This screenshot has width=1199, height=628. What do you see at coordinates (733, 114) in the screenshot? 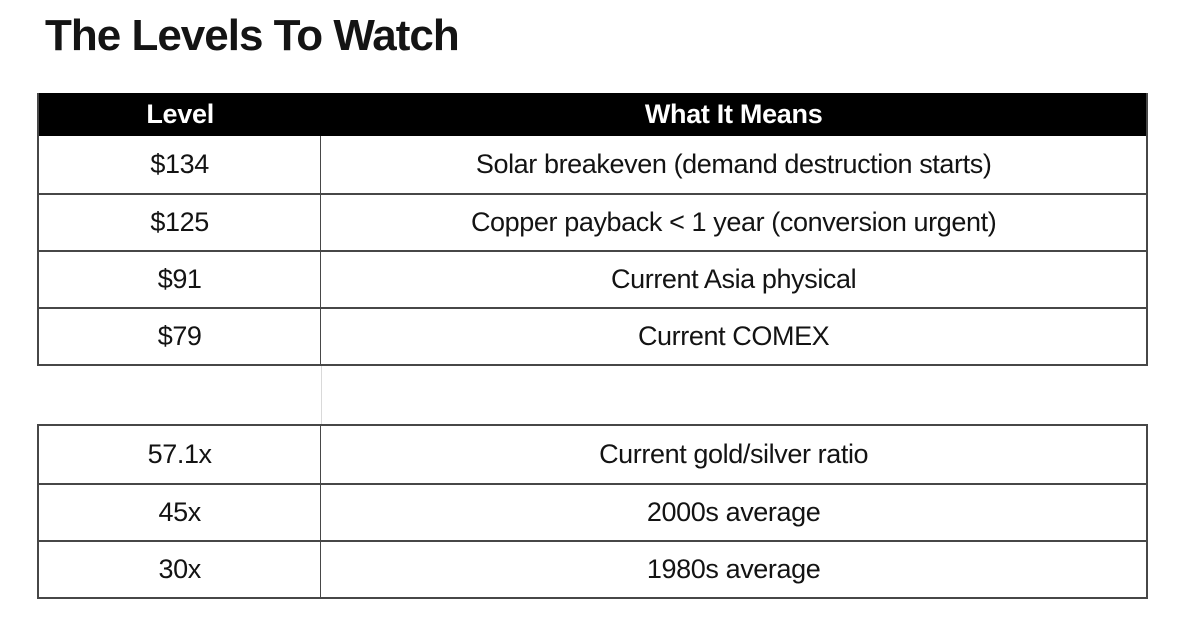
I see `column-header-meaning: What It Means` at bounding box center [733, 114].